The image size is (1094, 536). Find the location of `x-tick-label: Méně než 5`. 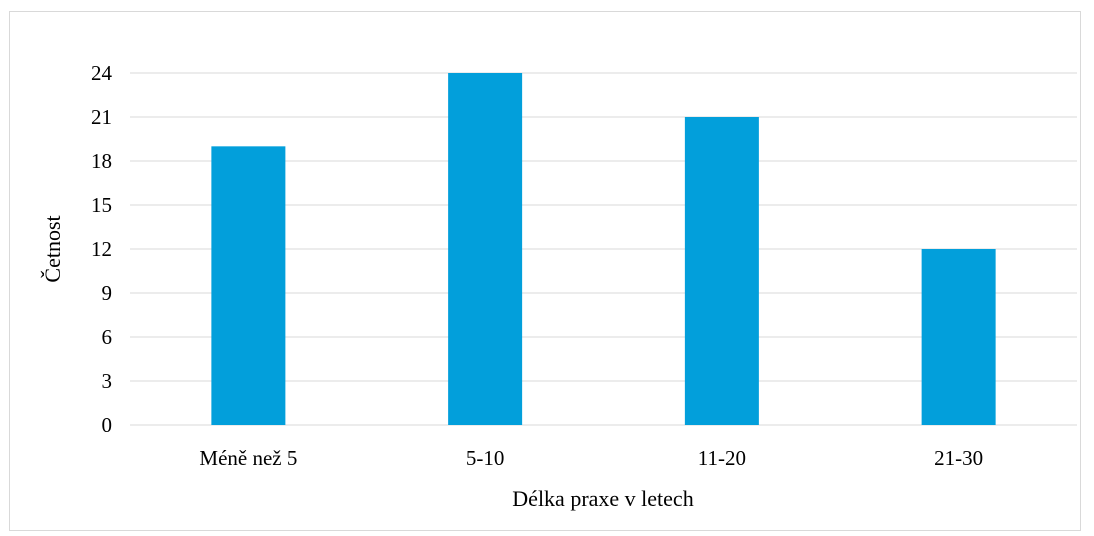

x-tick-label: Méně než 5 is located at coordinates (248, 458).